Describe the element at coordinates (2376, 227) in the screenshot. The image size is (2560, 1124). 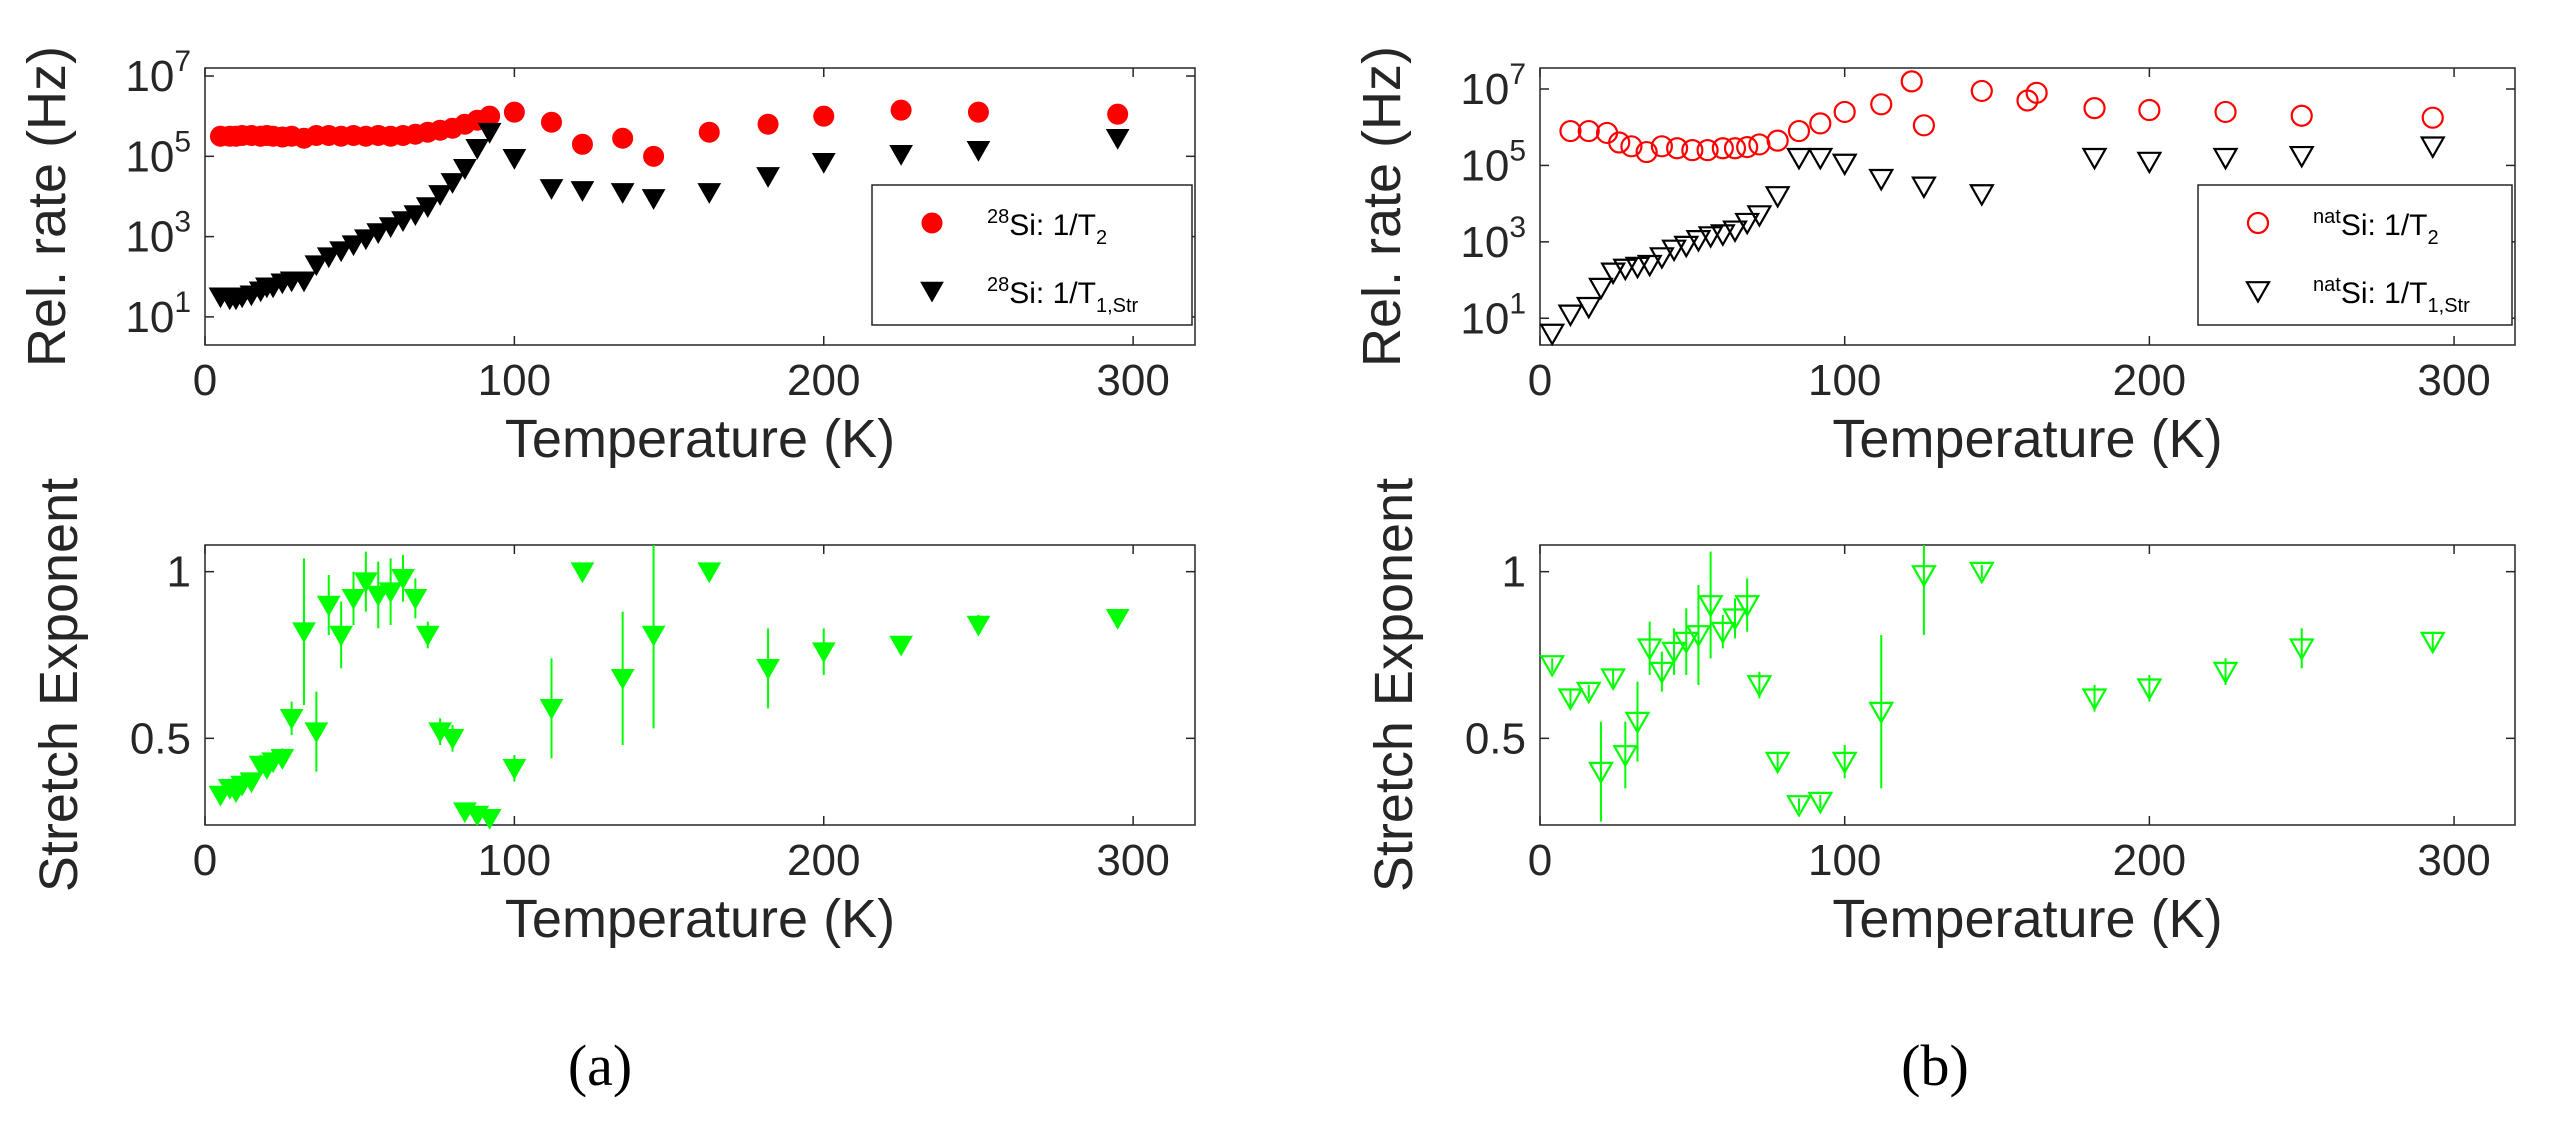
I see `legend-entry: natSi: 1/T2` at that location.